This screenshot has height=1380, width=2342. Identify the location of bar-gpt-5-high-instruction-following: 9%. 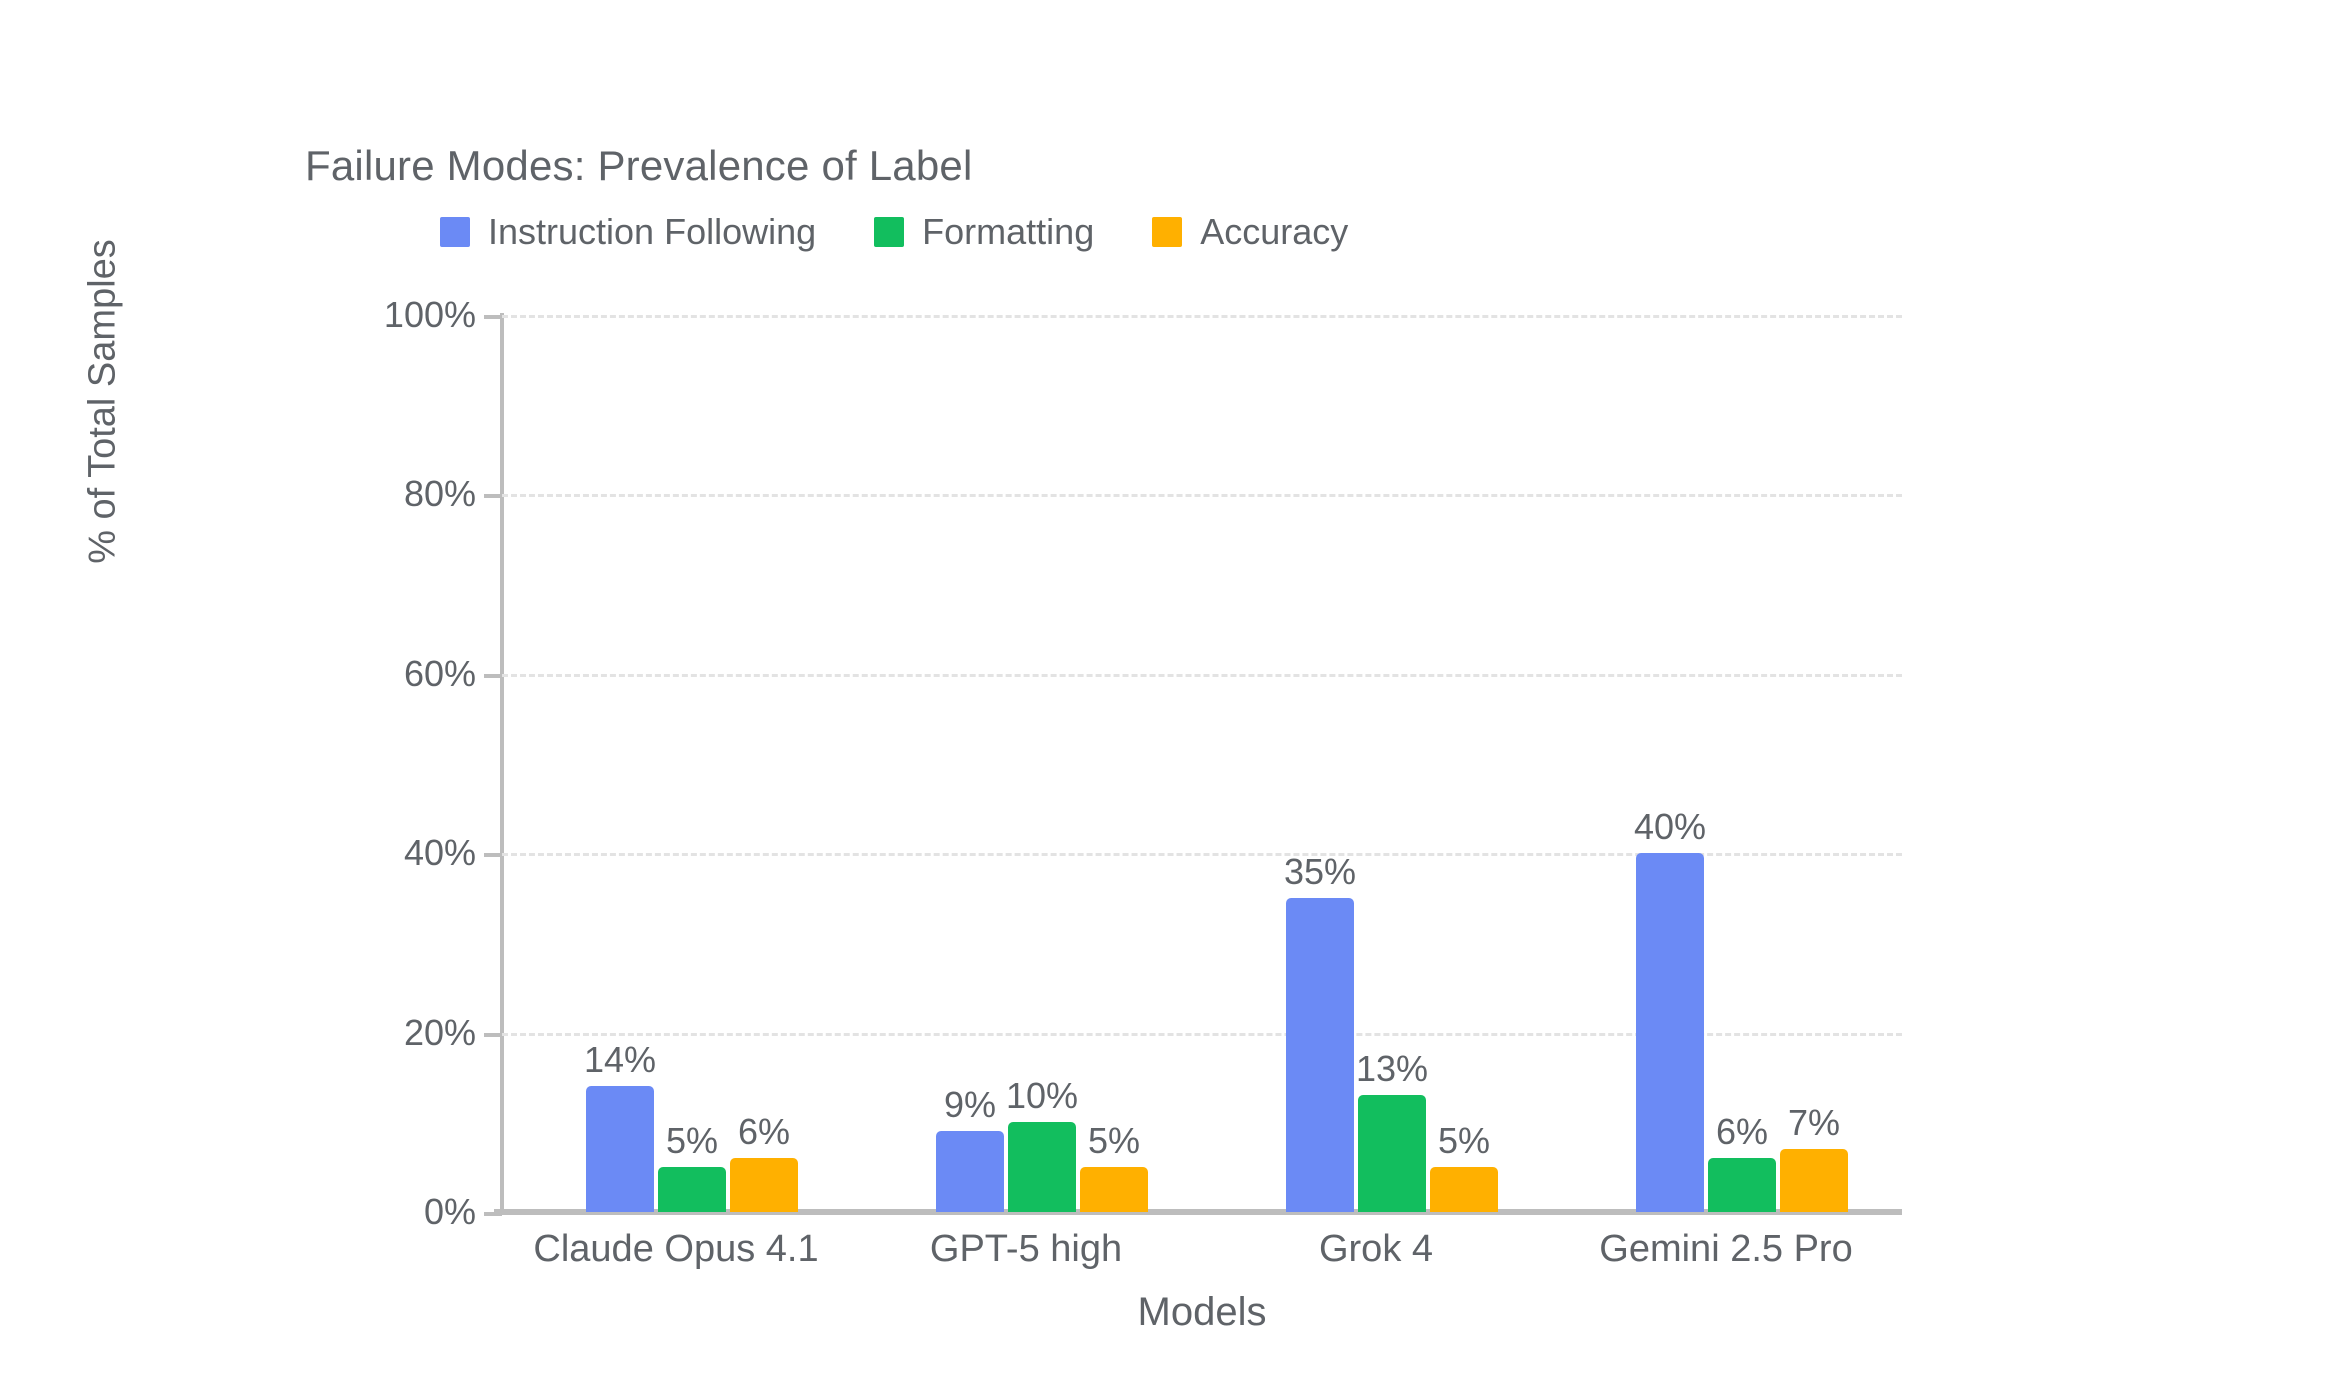
(970, 1149).